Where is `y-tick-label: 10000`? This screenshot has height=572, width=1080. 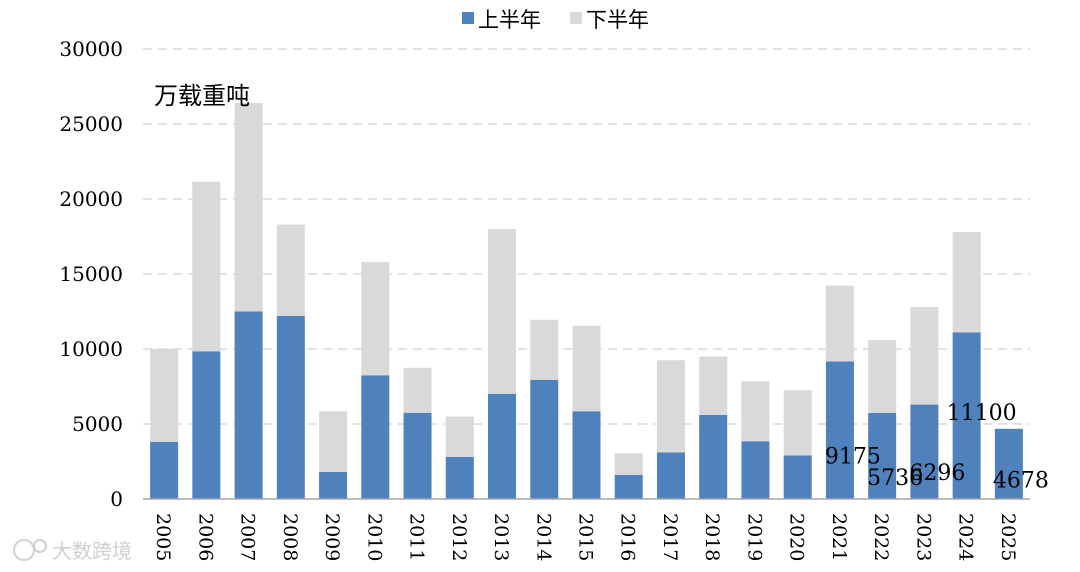
y-tick-label: 10000 is located at coordinates (91, 349).